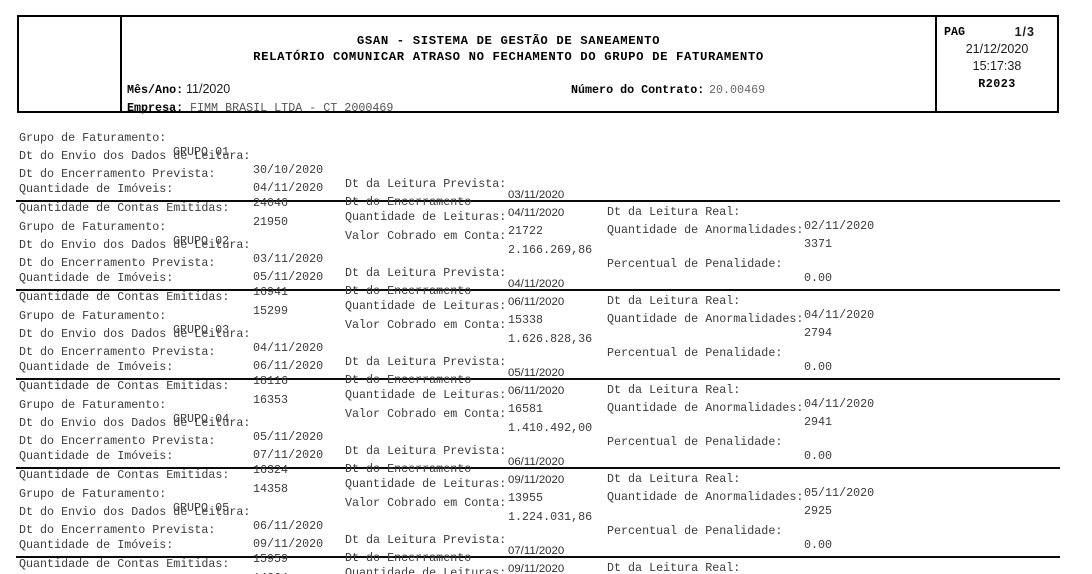  I want to click on group-name-row: Grupo de Faturamento: GRUPO 03, so click(538, 316).